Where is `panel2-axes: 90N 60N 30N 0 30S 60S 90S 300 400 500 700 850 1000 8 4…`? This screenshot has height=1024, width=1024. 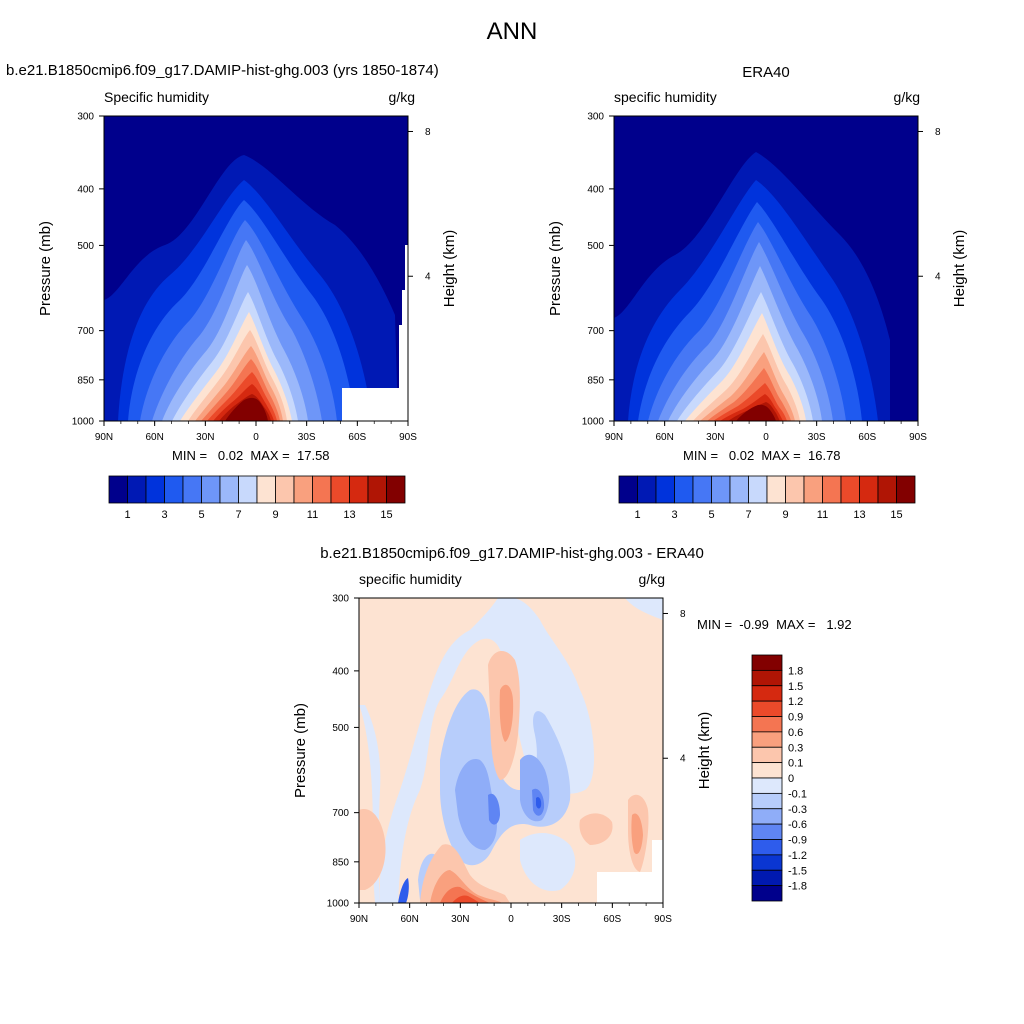
panel2-axes: 90N 60N 30N 0 30S 60S 90S 300 400 500 700 850 1000 8 4… is located at coordinates (757, 278).